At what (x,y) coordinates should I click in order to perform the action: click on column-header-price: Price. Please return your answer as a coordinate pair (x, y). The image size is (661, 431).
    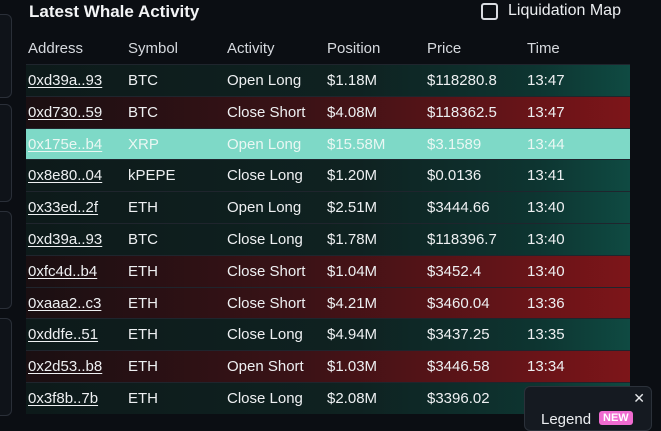
    Looking at the image, I should click on (444, 48).